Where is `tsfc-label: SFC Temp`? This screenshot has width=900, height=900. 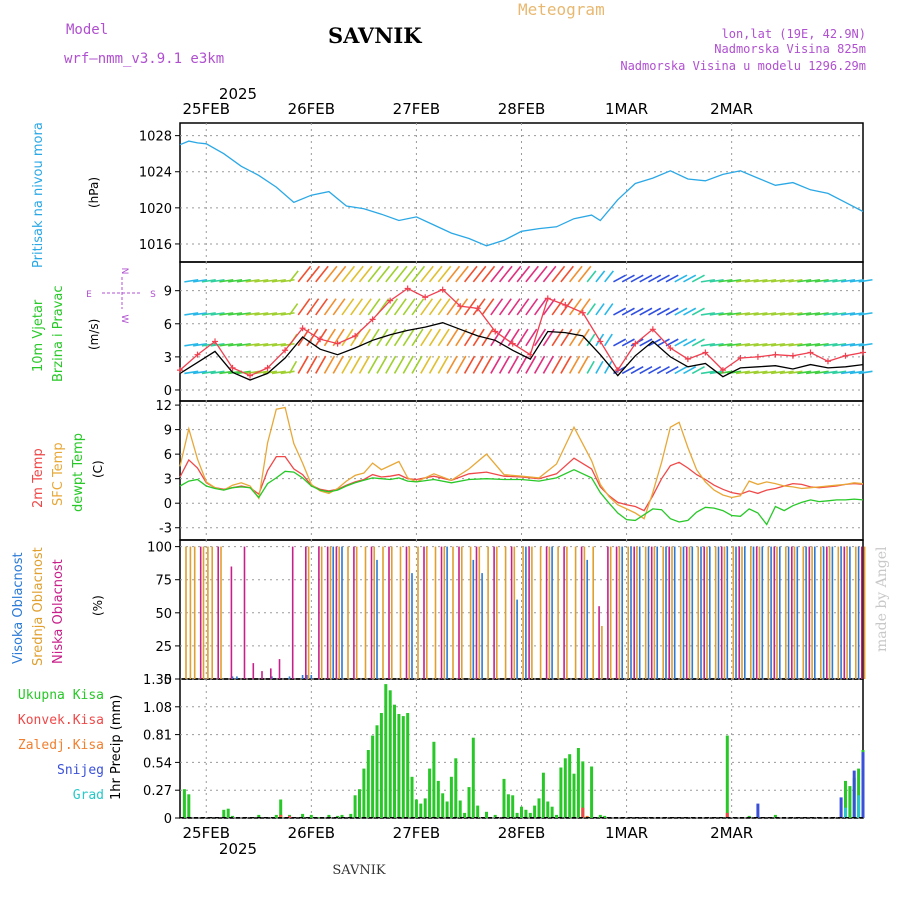
tsfc-label: SFC Temp is located at coordinates (58, 474).